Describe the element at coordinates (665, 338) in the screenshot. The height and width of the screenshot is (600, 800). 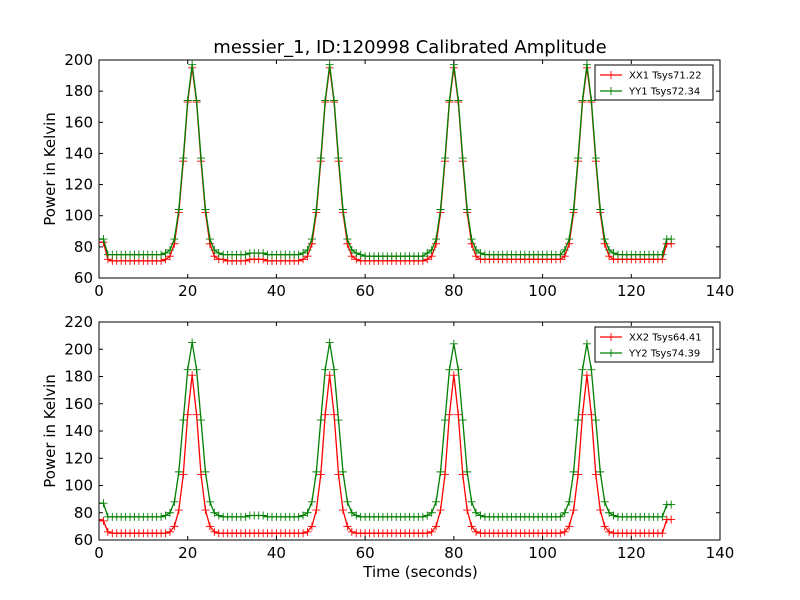
I see `legend-label: XX2 Tsys64.41` at that location.